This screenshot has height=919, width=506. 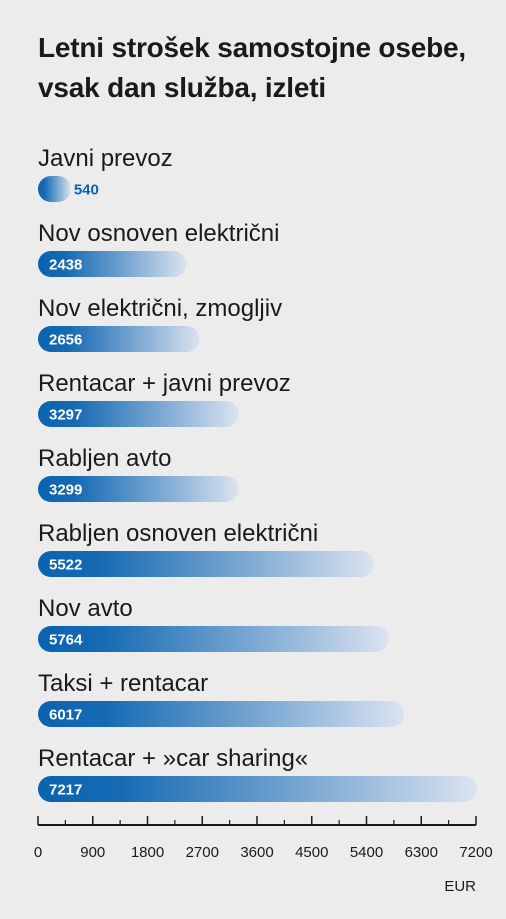 I want to click on bar-group: Rentacar + javni prevoz 3297, so click(x=164, y=398).